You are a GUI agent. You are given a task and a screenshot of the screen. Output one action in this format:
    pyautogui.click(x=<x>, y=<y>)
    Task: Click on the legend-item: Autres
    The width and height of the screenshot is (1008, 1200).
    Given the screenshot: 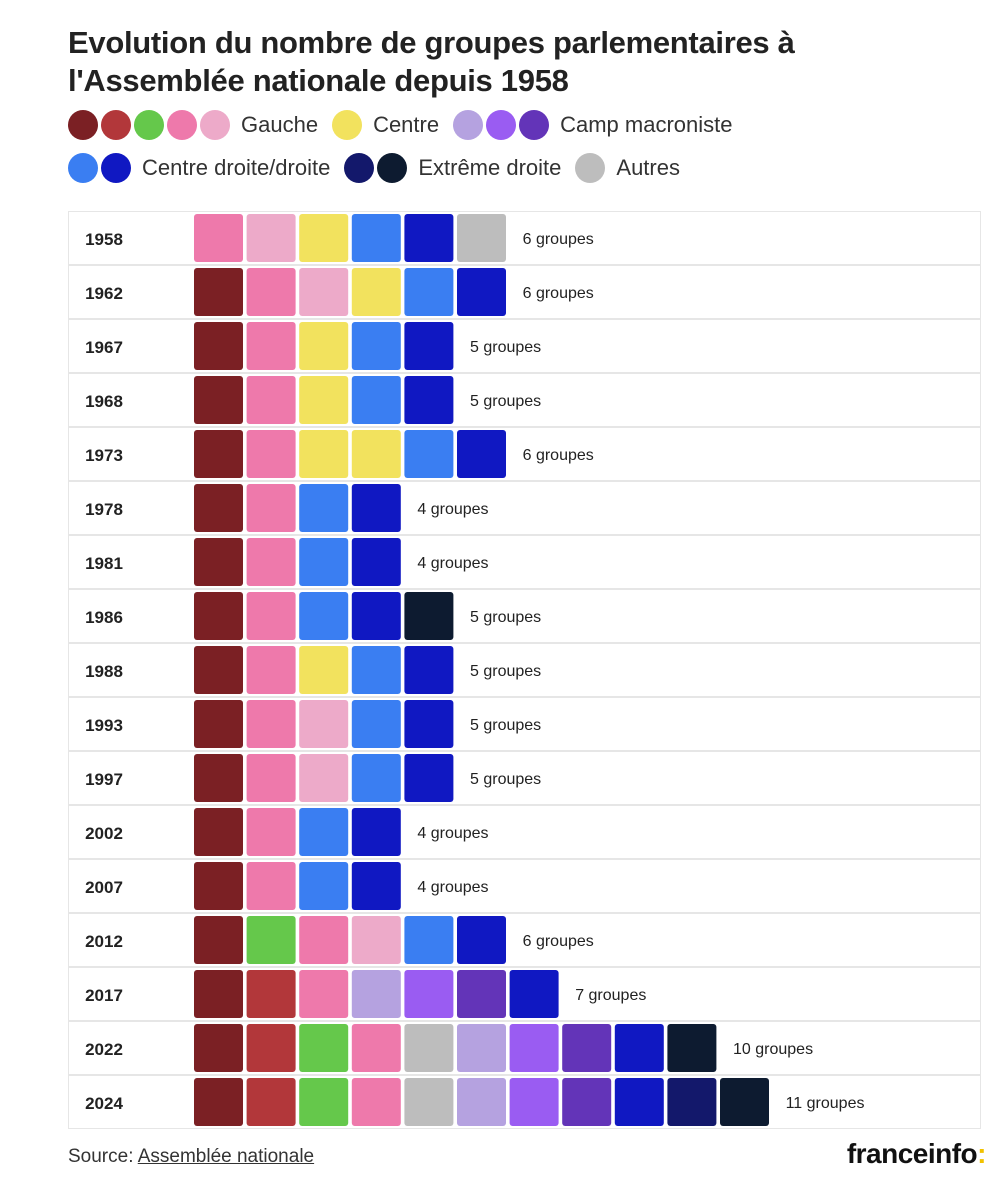 What is the action you would take?
    pyautogui.click(x=627, y=168)
    